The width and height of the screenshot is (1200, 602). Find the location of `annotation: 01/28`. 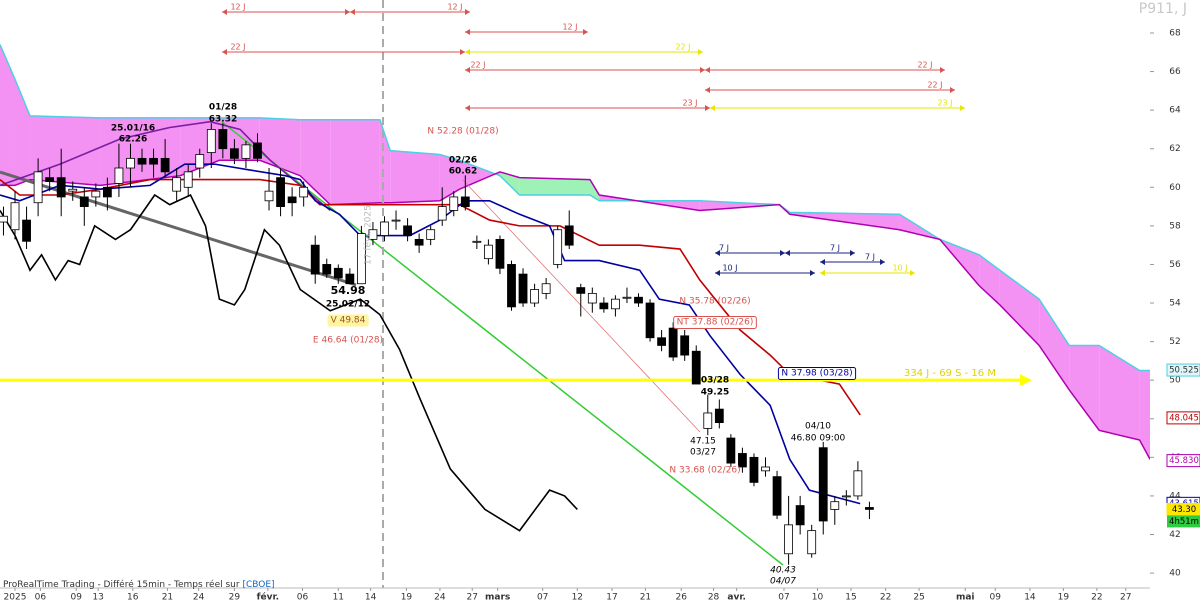

annotation: 01/28 is located at coordinates (223, 108).